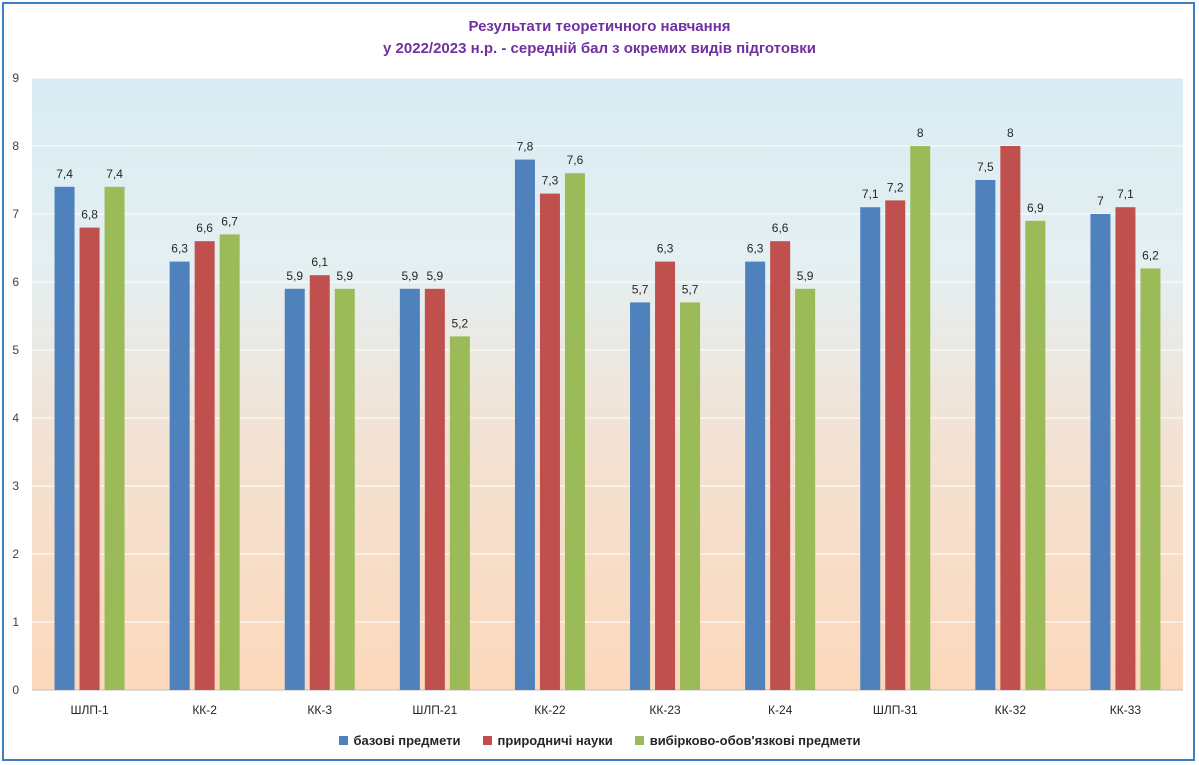  I want to click on legend-label: базові предмети, so click(407, 740).